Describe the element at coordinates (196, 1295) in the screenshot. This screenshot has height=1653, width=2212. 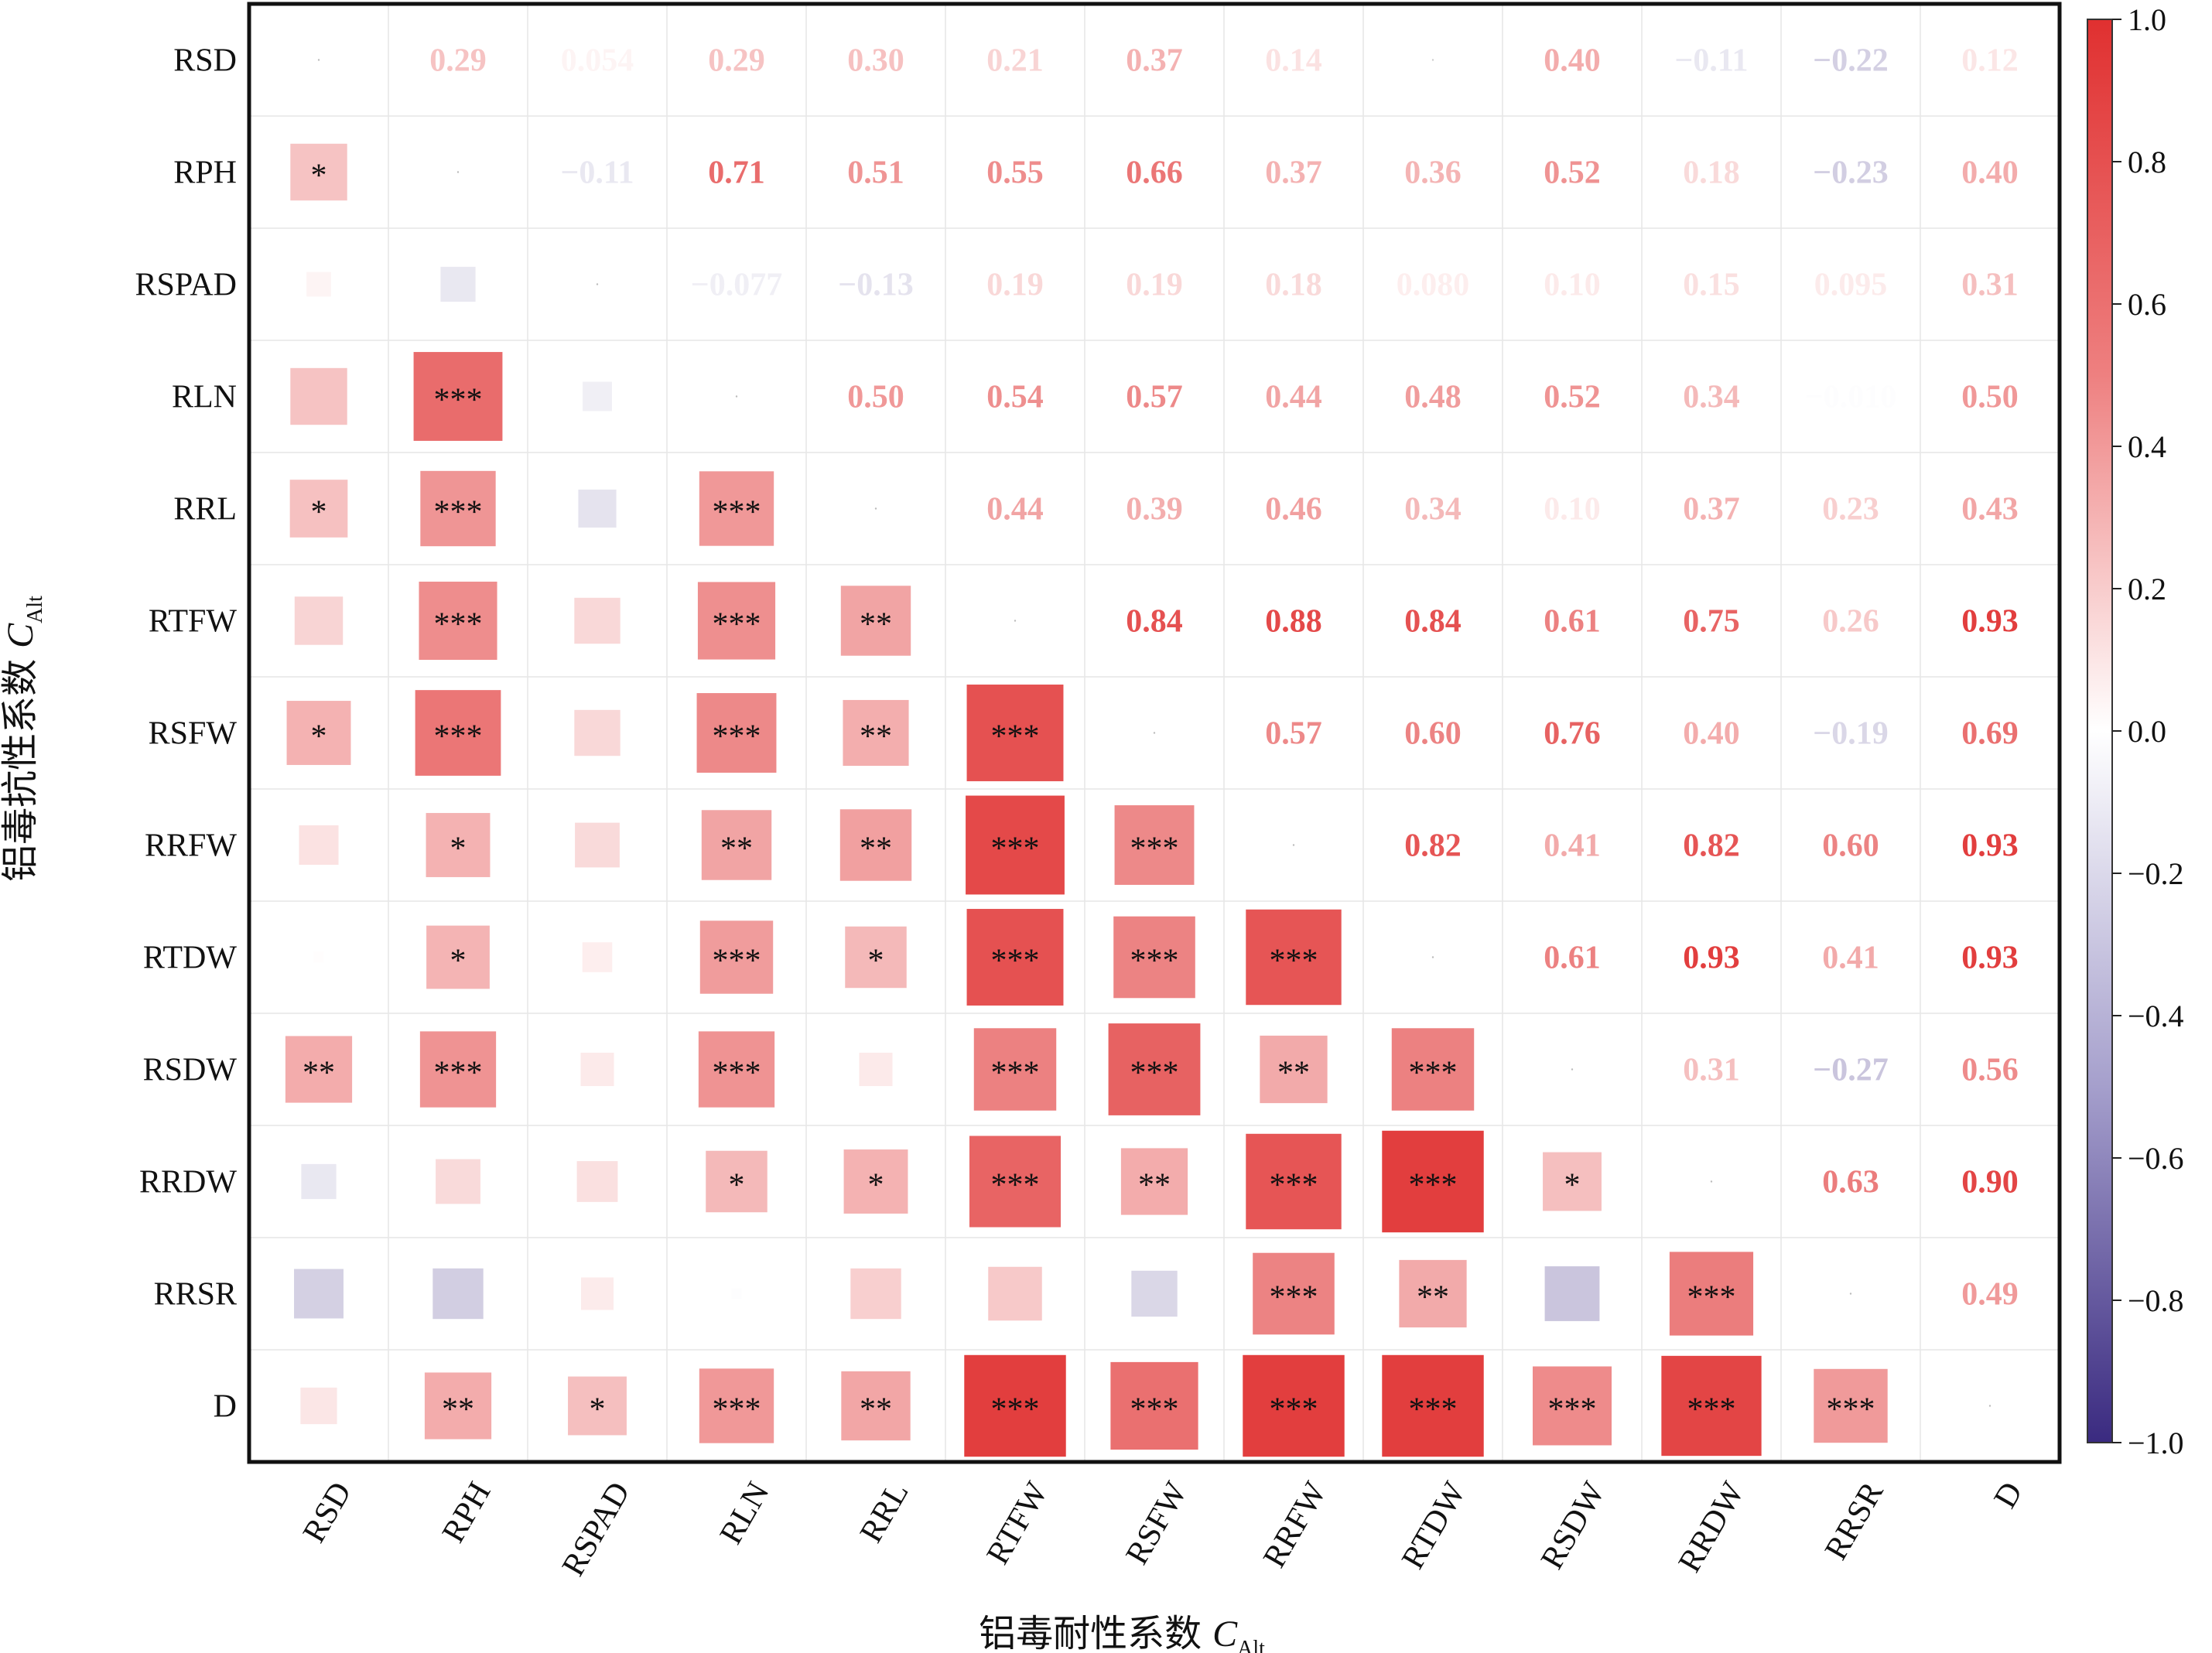
I see `y-tick-label: RRSR` at that location.